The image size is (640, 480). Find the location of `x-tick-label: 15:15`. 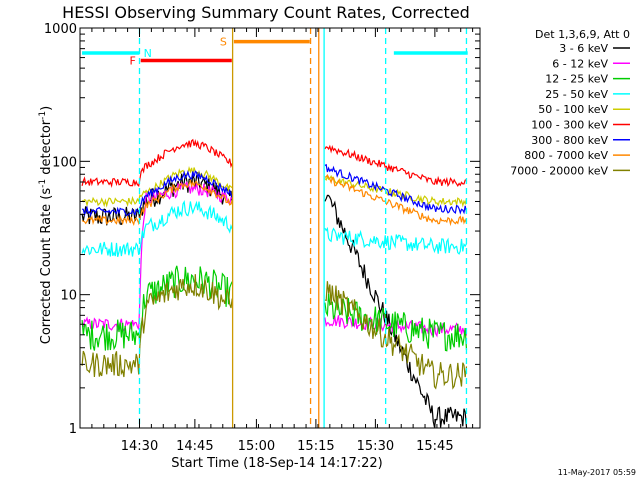

x-tick-label: 15:15 is located at coordinates (315, 446).